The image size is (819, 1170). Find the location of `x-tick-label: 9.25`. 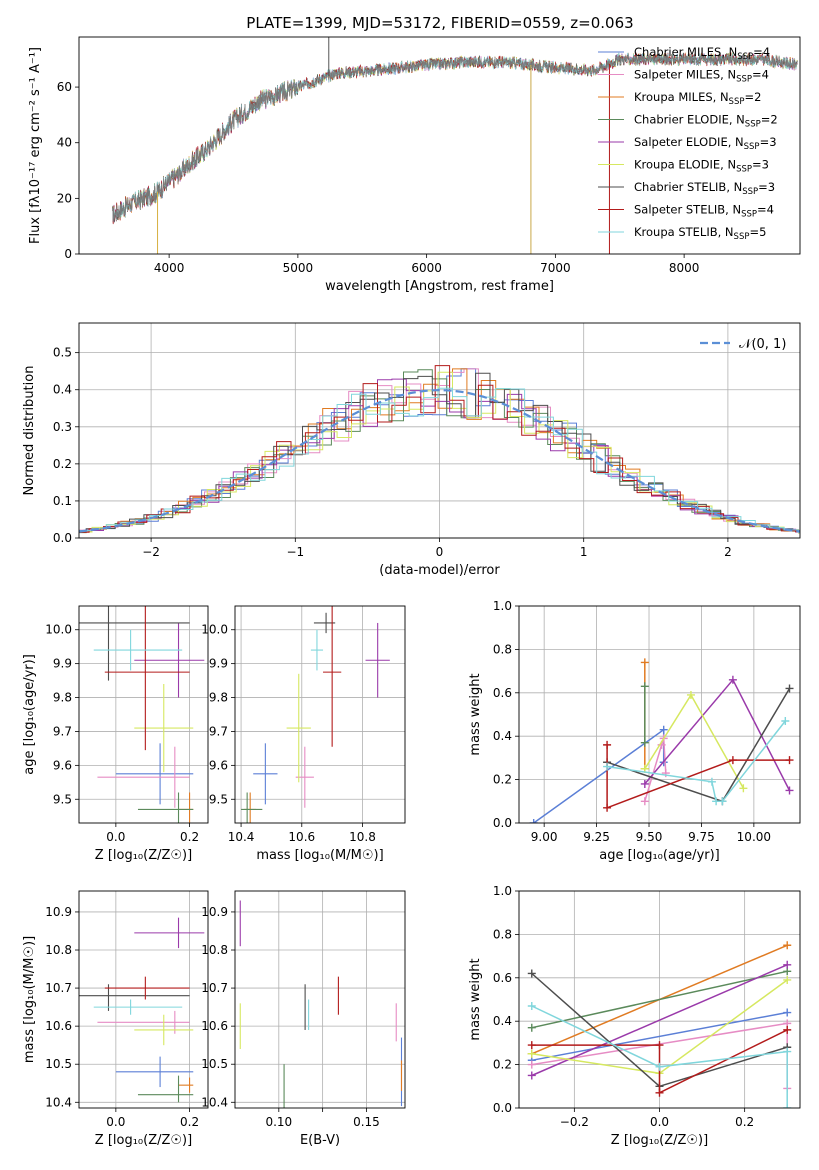

x-tick-label: 9.25 is located at coordinates (596, 837).